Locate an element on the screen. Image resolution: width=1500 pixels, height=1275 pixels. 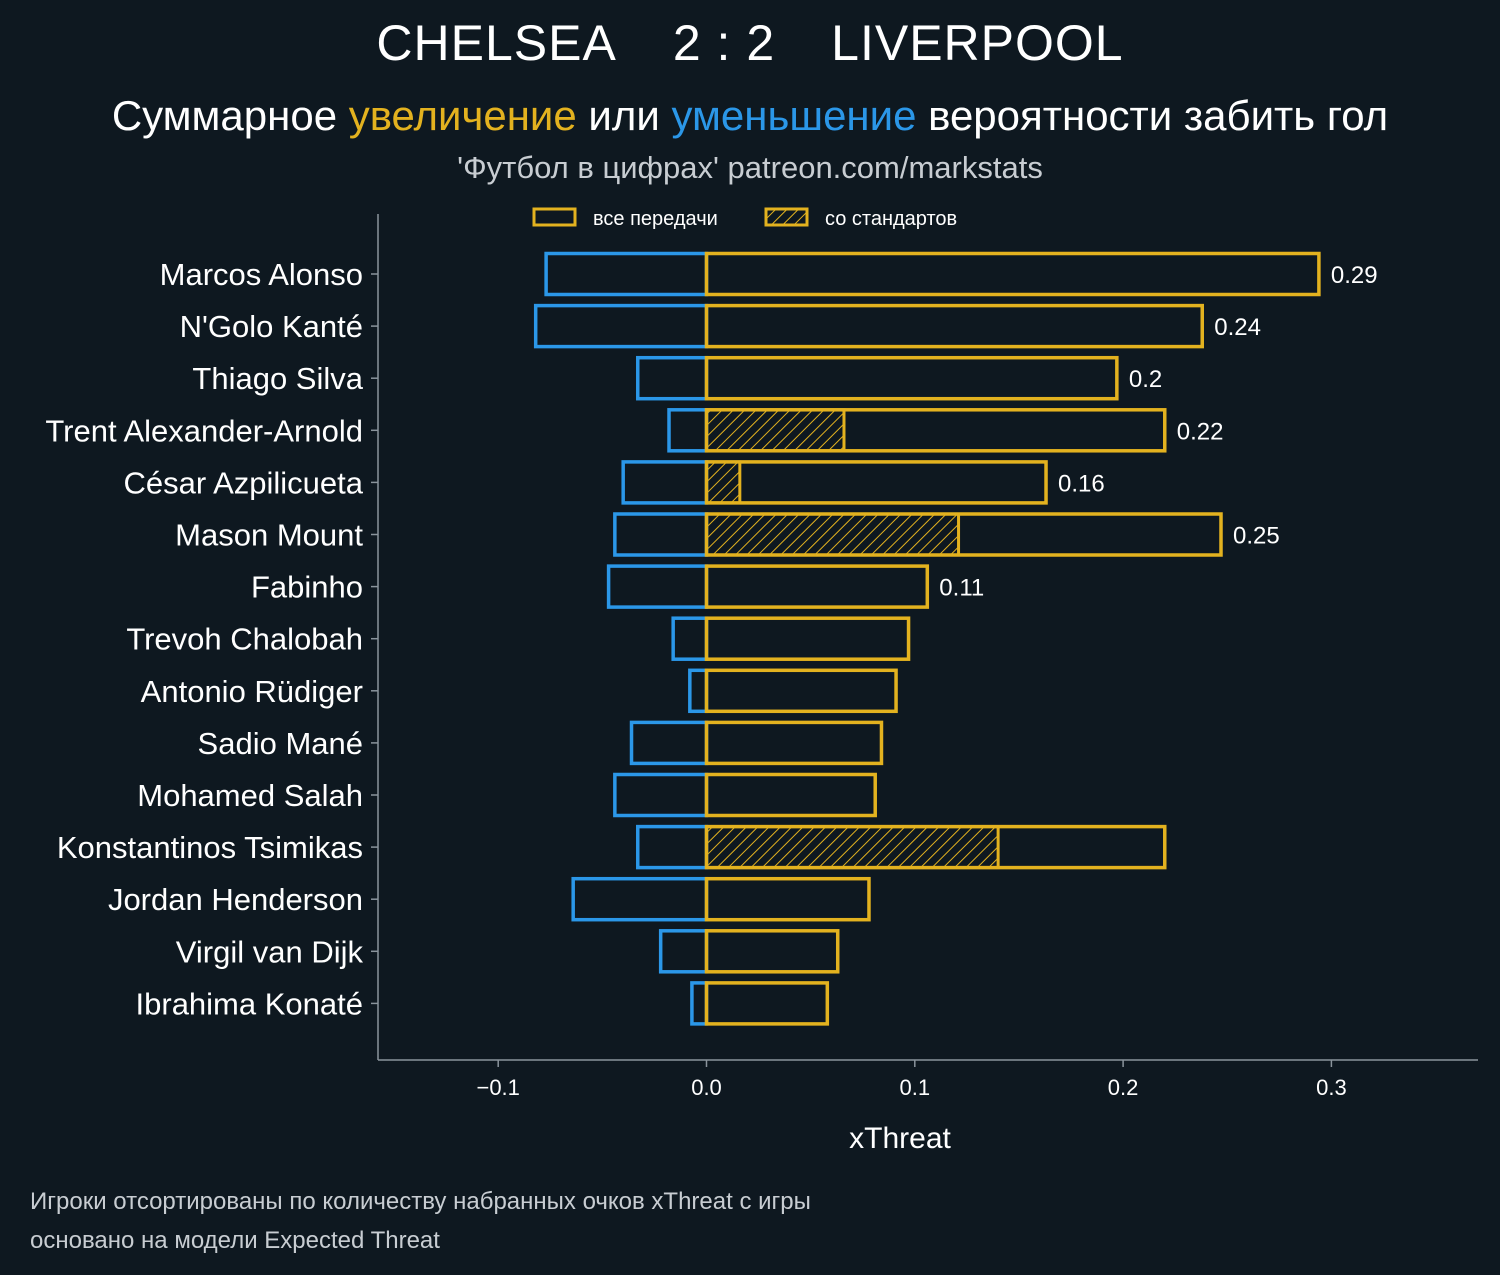
player-name-label: César Azpilicueta is located at coordinates (243, 482).